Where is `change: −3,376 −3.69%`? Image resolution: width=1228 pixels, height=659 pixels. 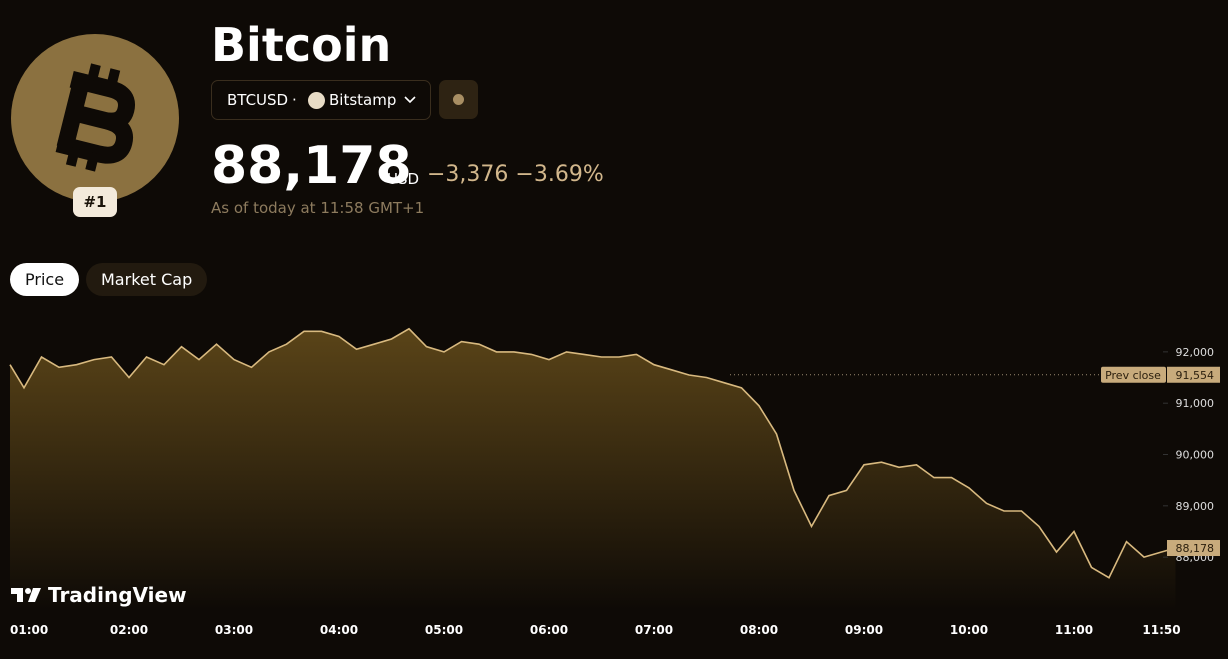 change: −3,376 −3.69% is located at coordinates (515, 174).